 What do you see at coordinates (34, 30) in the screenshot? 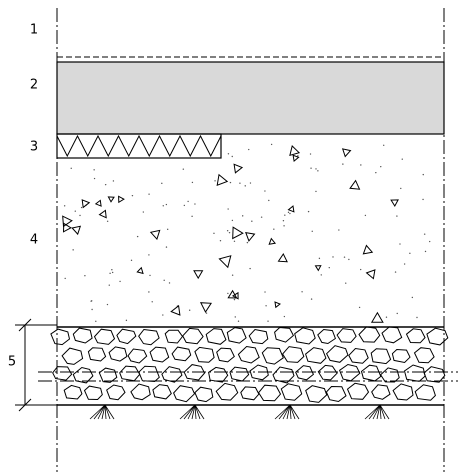
I see `layer-label: 1` at bounding box center [34, 30].